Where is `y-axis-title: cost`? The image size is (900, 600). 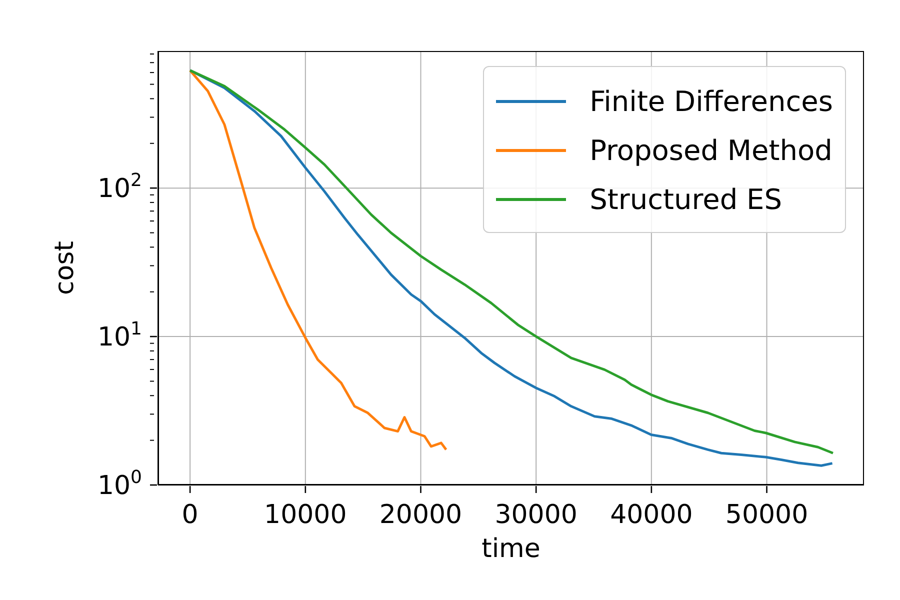 y-axis-title: cost is located at coordinates (65, 268).